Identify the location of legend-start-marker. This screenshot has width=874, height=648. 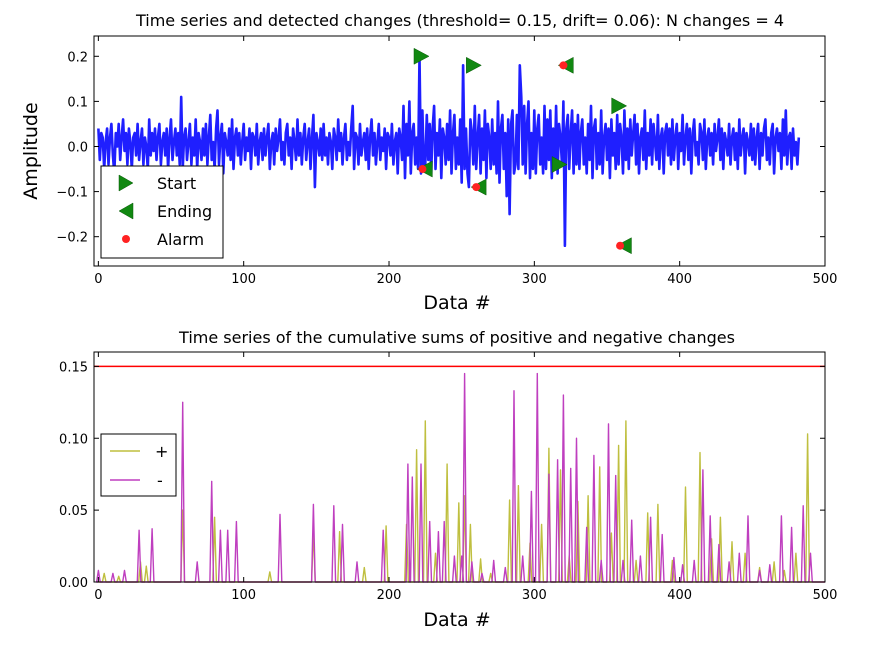
(126, 183).